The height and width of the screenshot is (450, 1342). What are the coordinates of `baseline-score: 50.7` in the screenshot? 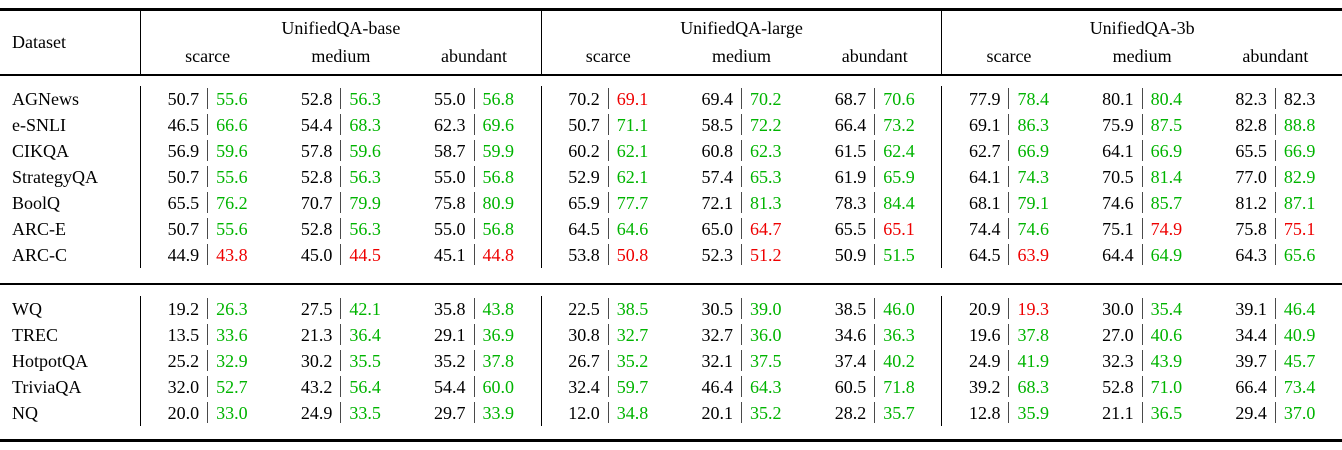 It's located at (584, 124).